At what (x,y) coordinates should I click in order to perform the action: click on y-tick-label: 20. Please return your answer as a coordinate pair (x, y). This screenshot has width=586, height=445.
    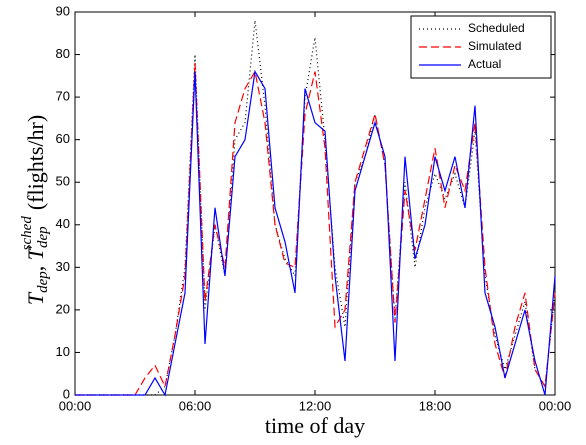
    Looking at the image, I should click on (63, 308).